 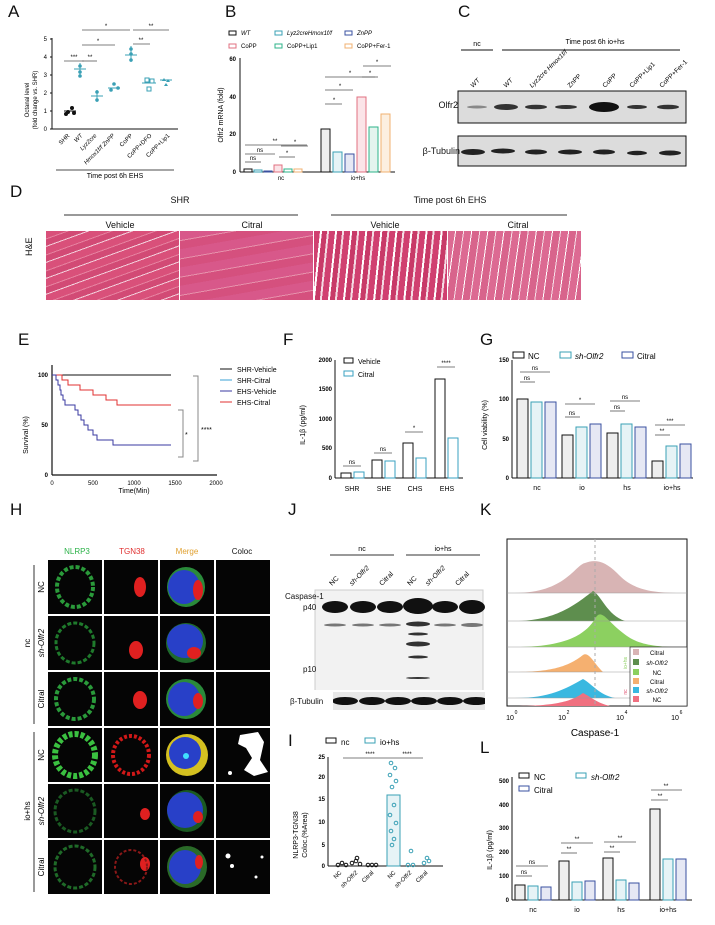 What do you see at coordinates (93, 484) in the screenshot?
I see `xtick: 500` at bounding box center [93, 484].